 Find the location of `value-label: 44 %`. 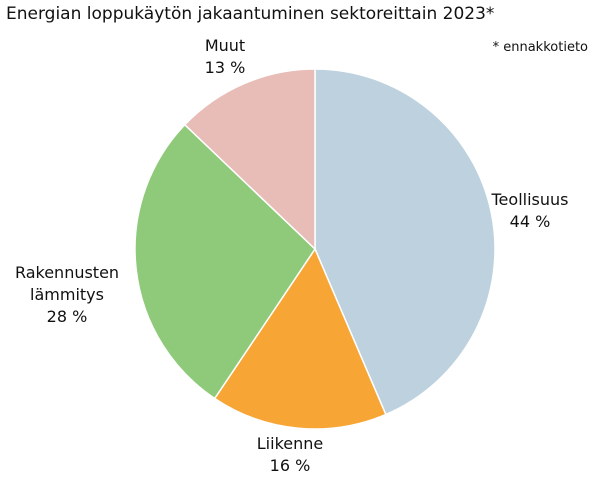

value-label: 44 % is located at coordinates (530, 221).